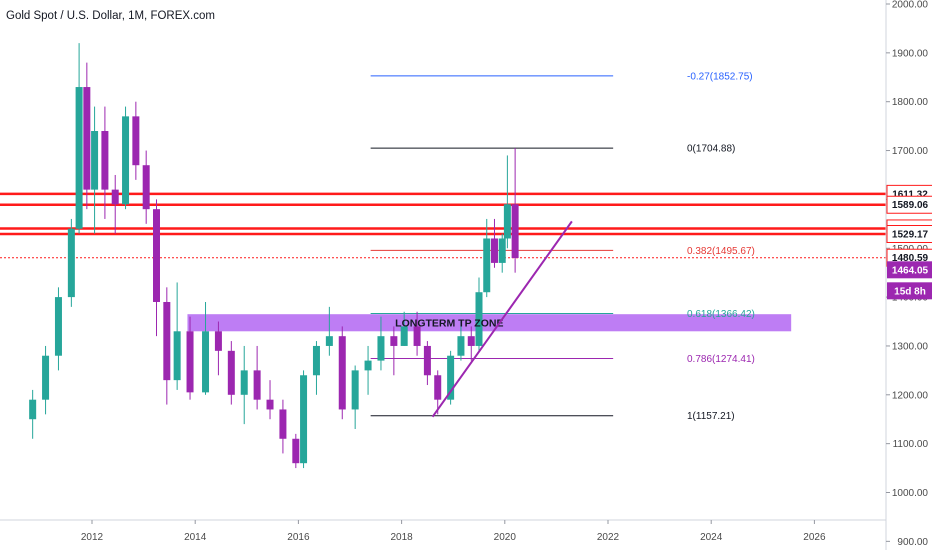  What do you see at coordinates (814, 537) in the screenshot?
I see `x-tick-label: 2026` at bounding box center [814, 537].